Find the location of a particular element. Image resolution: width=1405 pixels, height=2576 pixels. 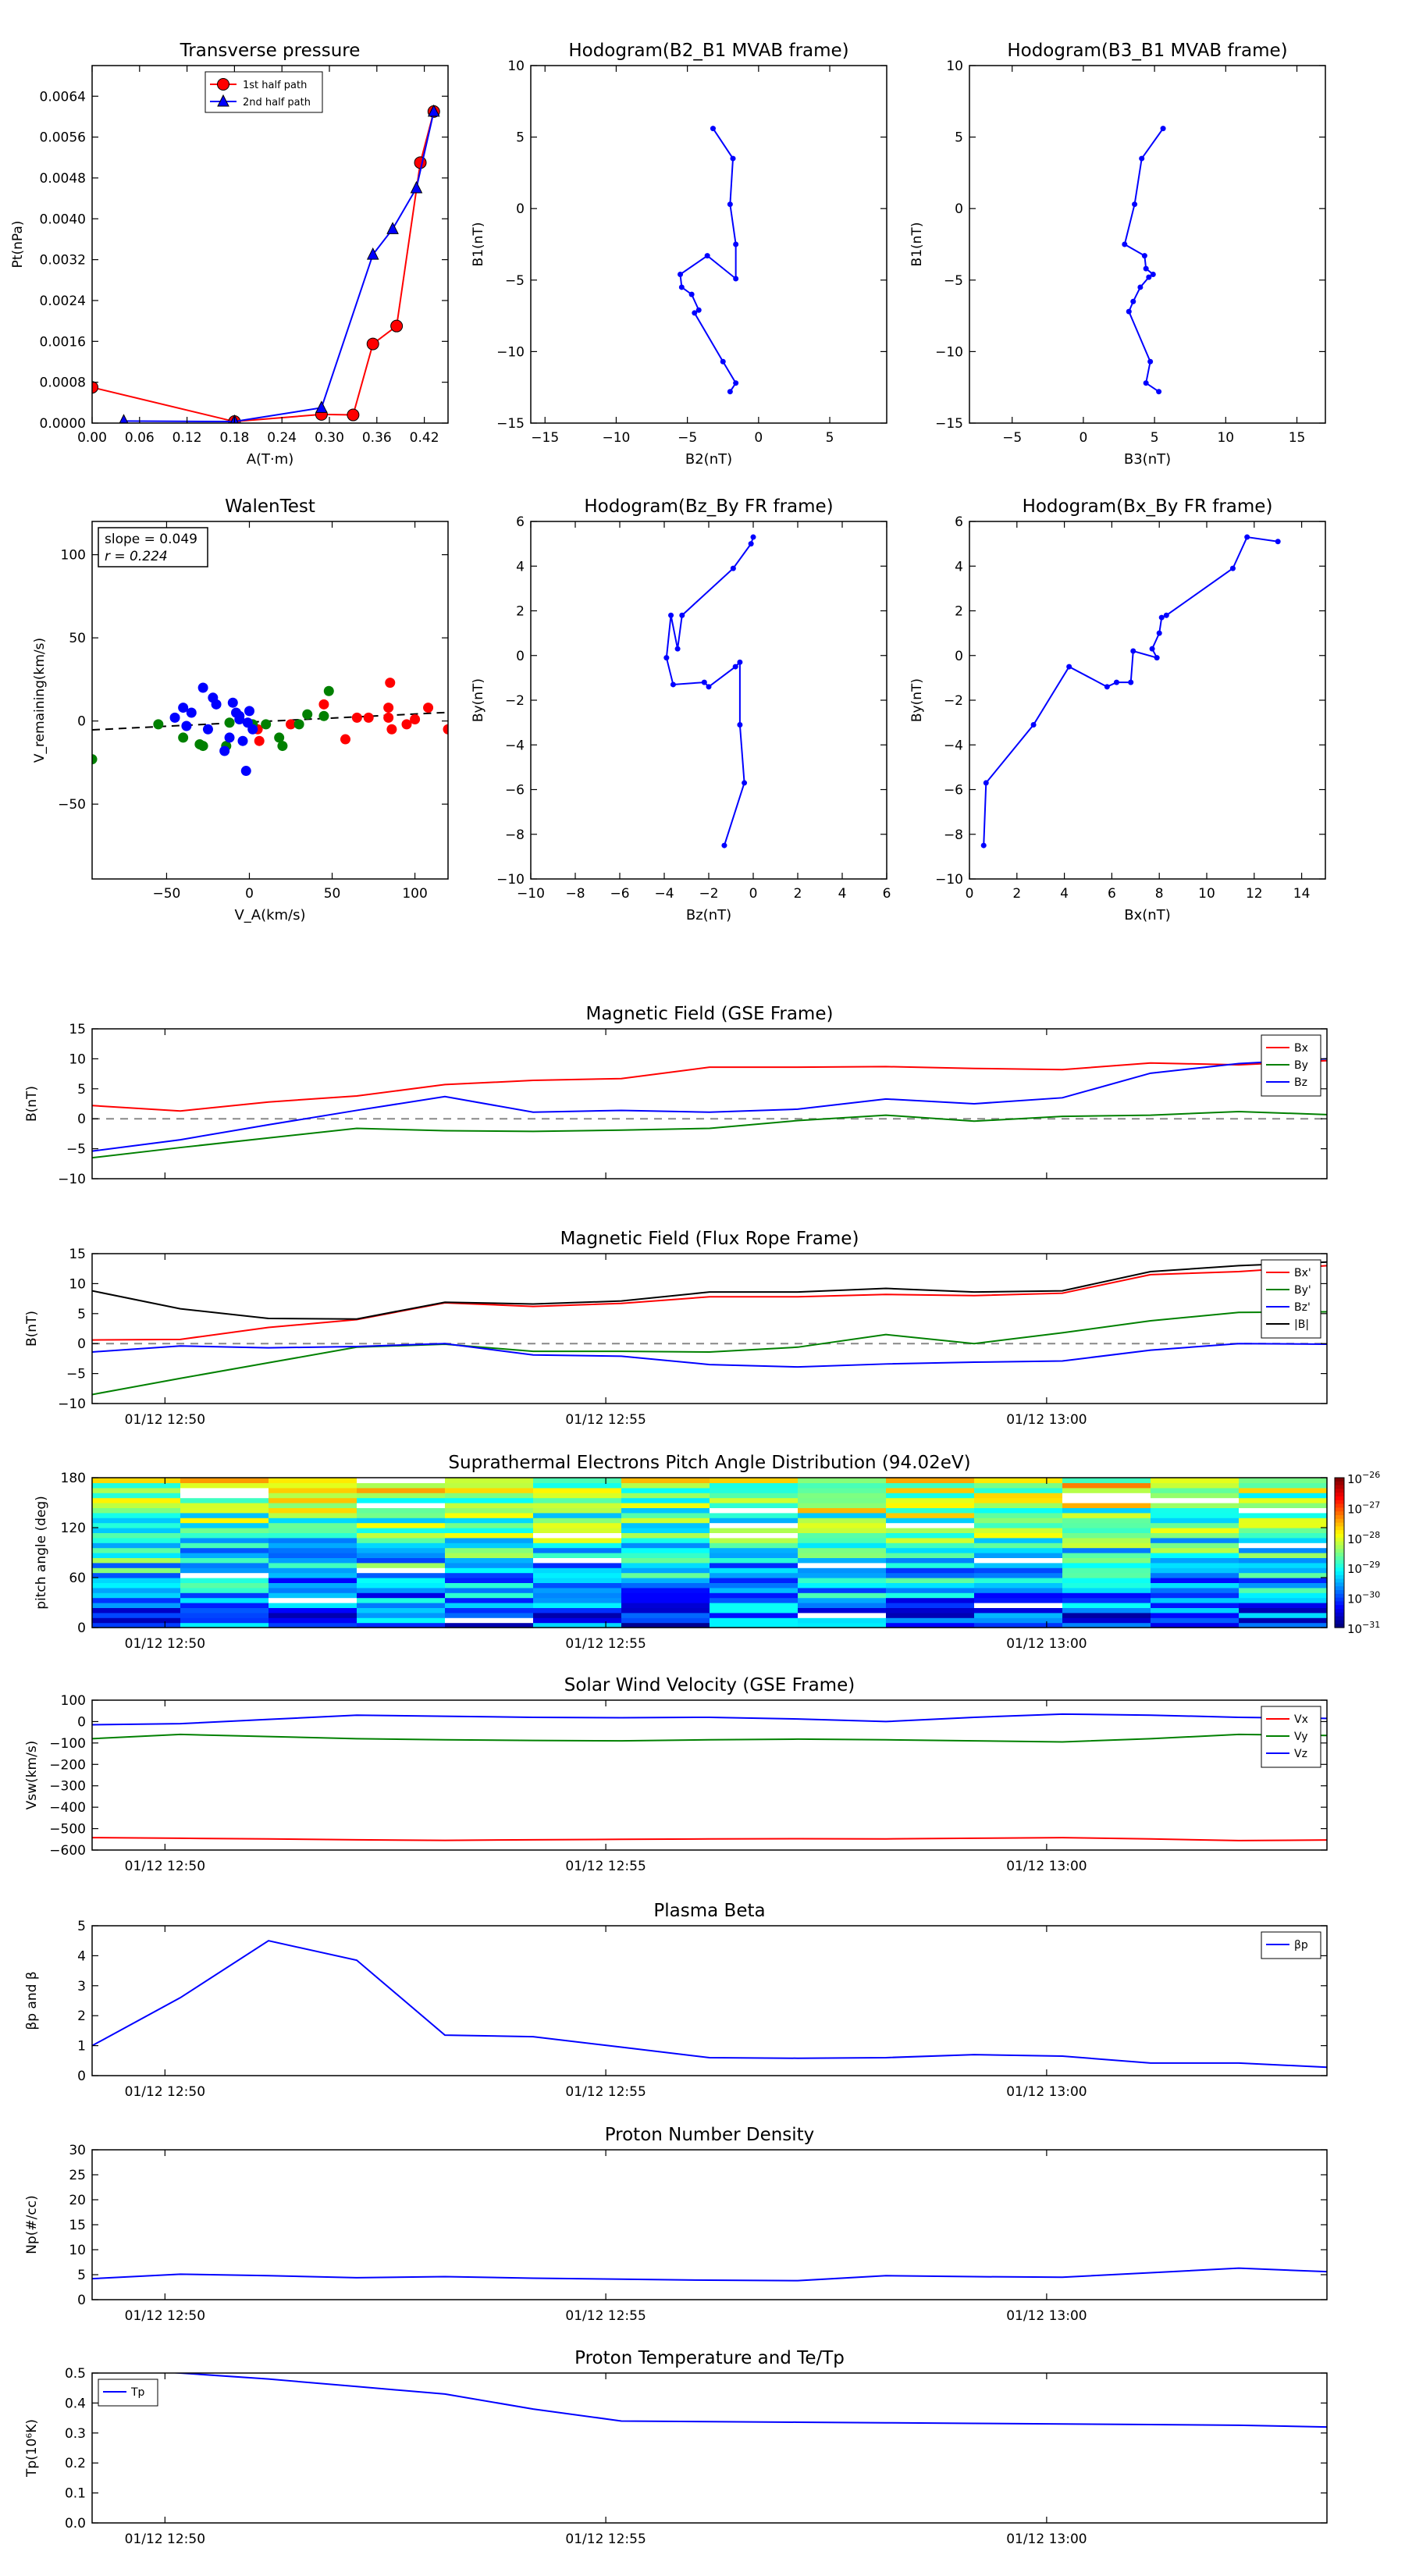

y-tick-label: −6 is located at coordinates (954, 791).